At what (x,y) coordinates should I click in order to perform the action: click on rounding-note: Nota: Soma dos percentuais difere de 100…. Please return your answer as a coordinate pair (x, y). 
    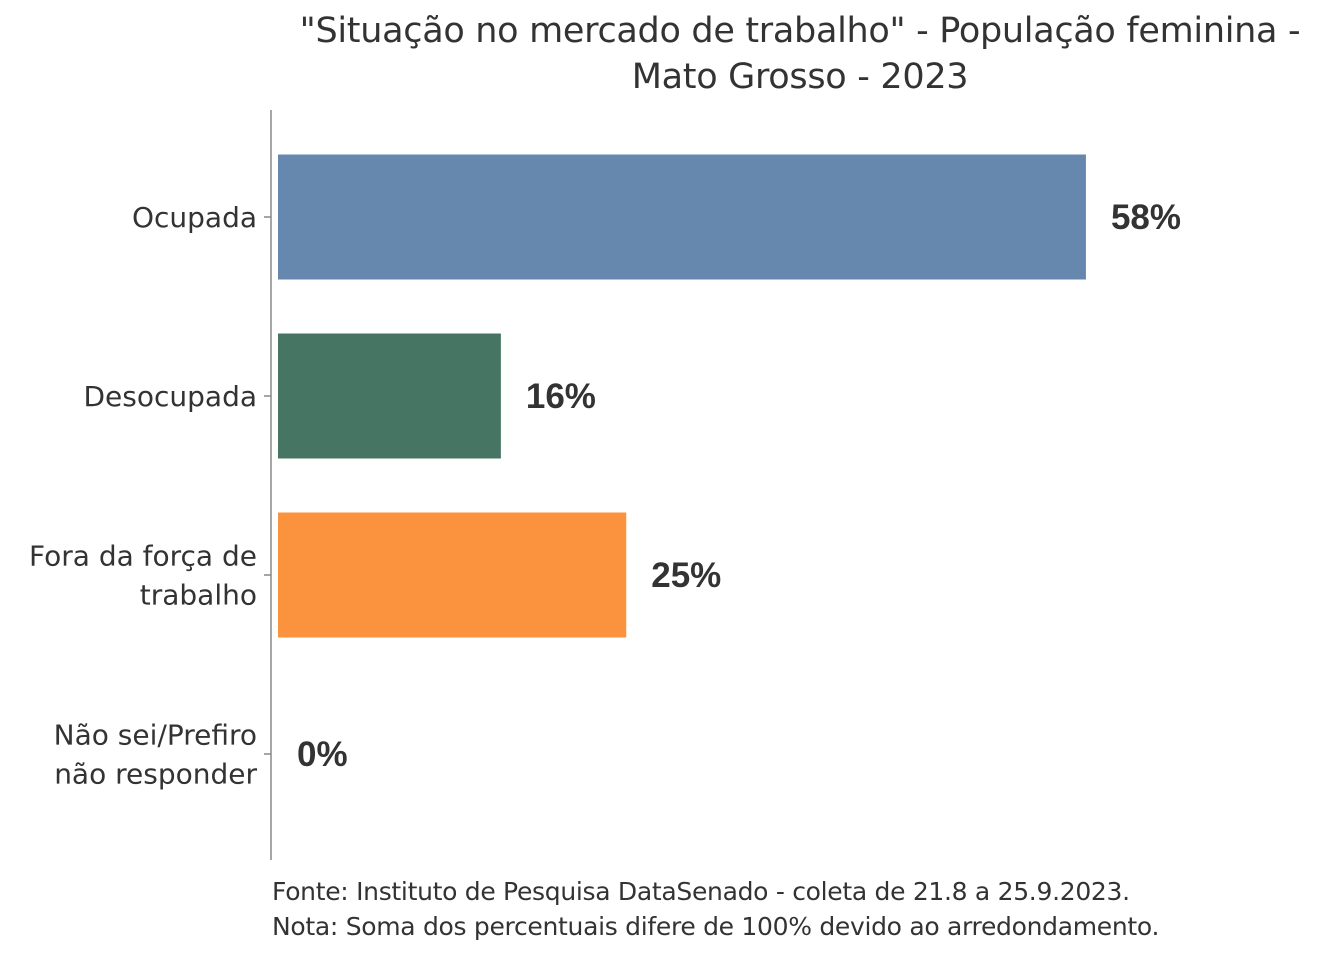
    Looking at the image, I should click on (716, 926).